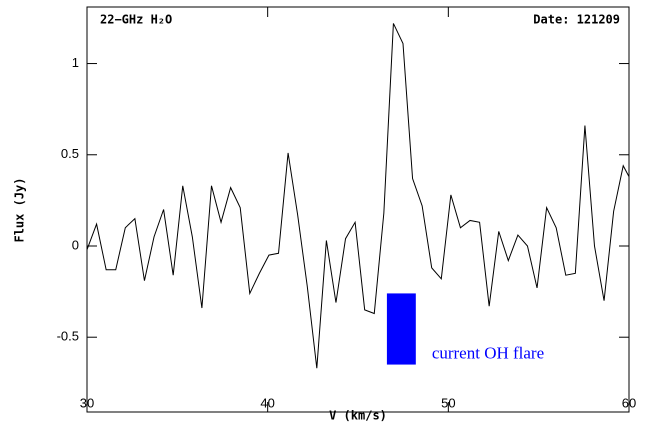 This screenshot has height=432, width=654. What do you see at coordinates (401, 329) in the screenshot?
I see `annotation-box` at bounding box center [401, 329].